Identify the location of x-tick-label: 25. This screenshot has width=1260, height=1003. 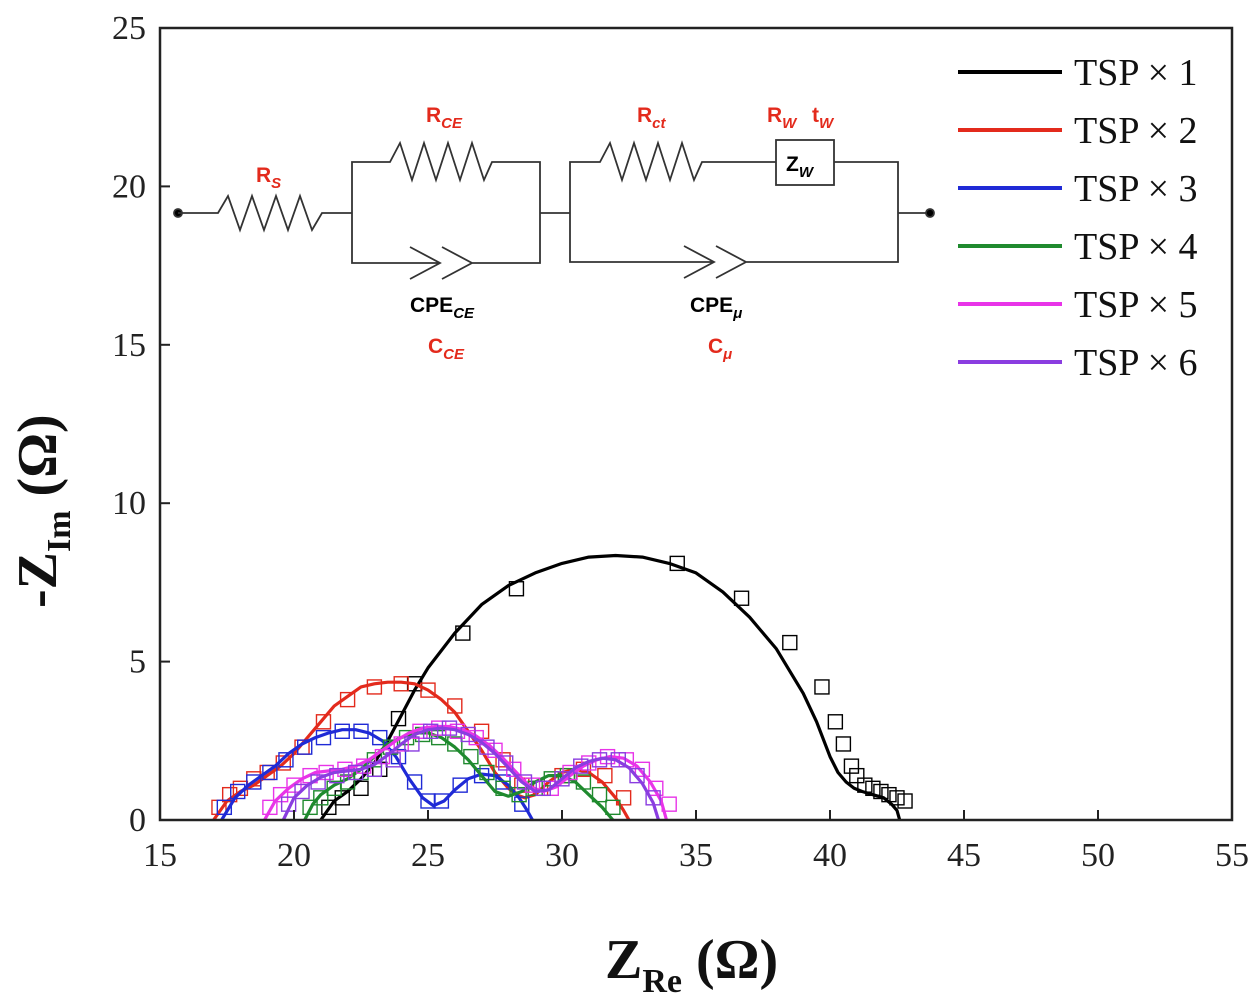
(428, 855).